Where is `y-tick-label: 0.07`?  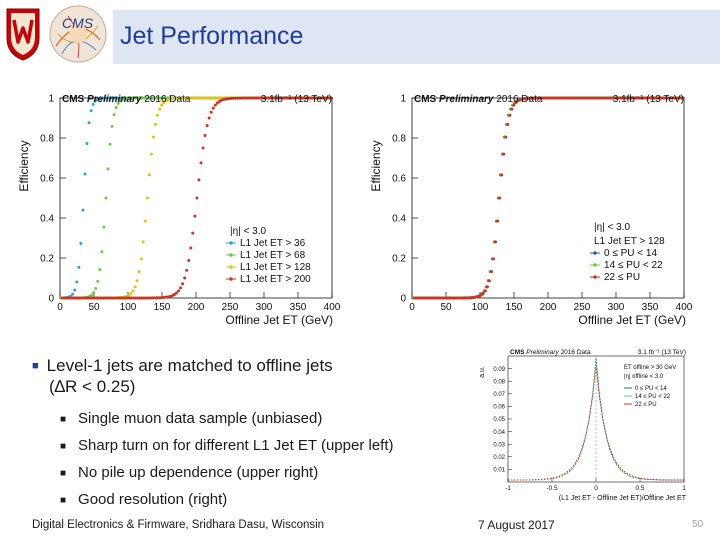 y-tick-label: 0.07 is located at coordinates (499, 395).